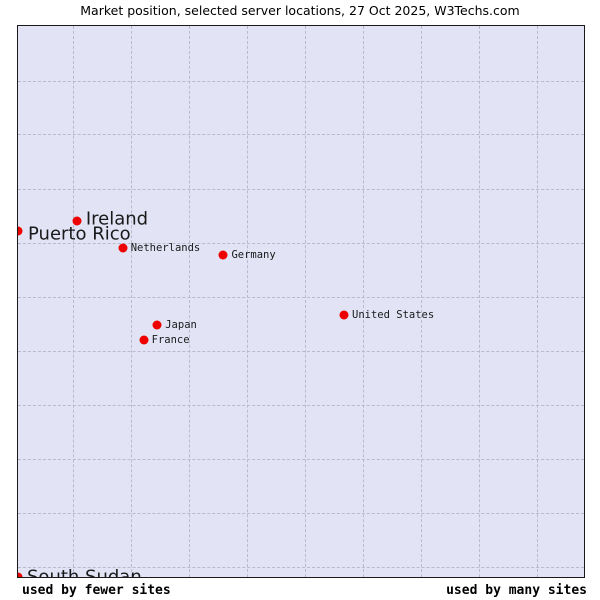  I want to click on x-axis-label-right: used by many sites, so click(516, 590).